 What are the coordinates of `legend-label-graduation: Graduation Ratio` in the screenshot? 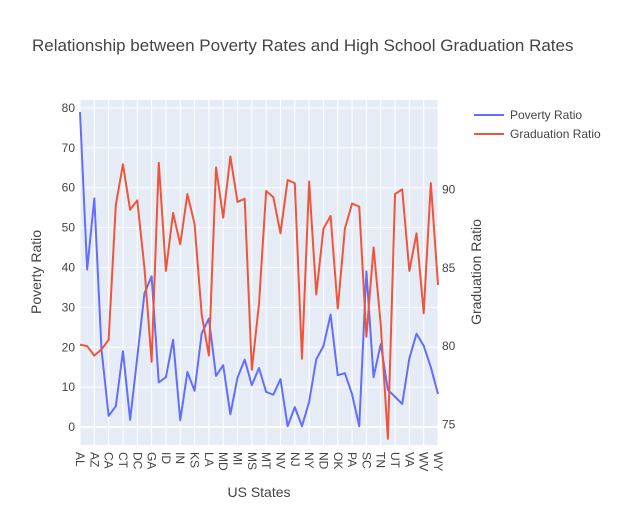 It's located at (555, 134).